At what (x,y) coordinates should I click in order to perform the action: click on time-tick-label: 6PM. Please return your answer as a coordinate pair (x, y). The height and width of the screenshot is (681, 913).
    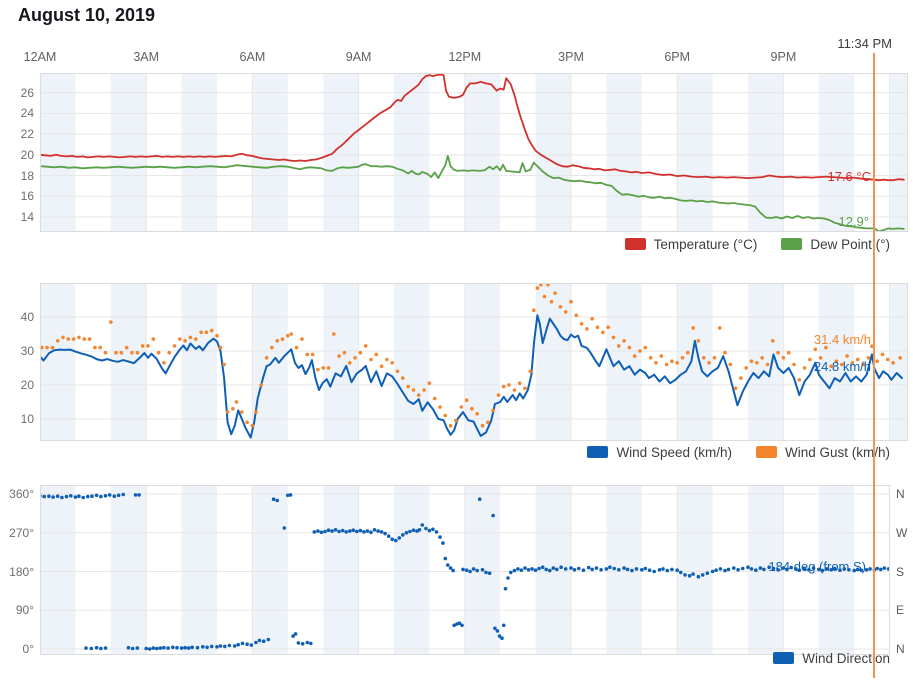
    Looking at the image, I should click on (677, 57).